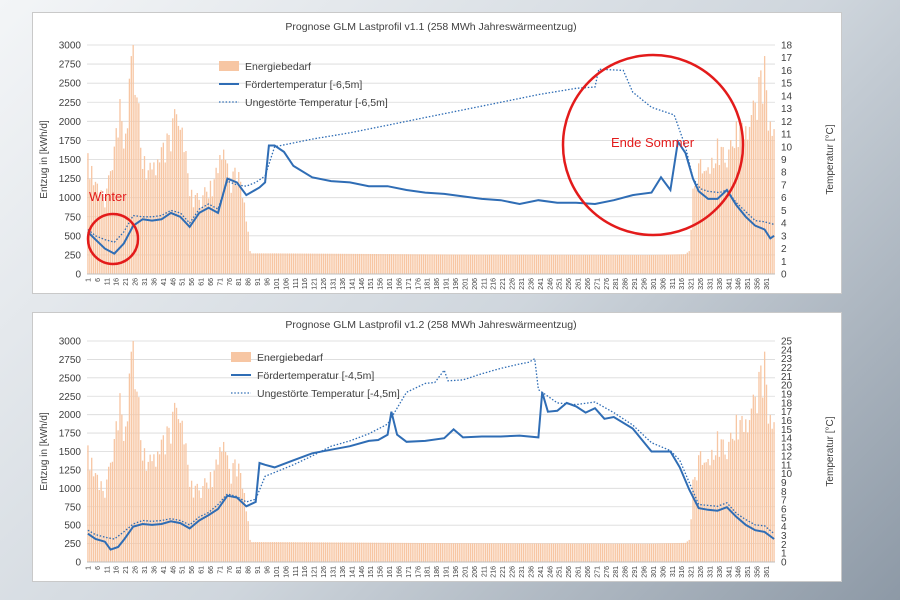  Describe the element at coordinates (371, 284) in the screenshot. I see `x-tick-label: 151` at that location.